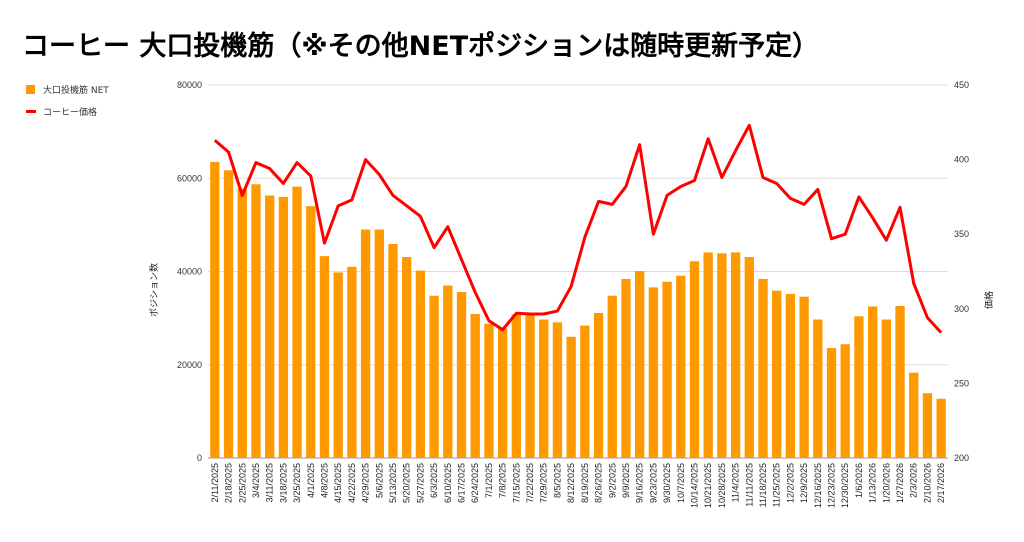 This screenshot has height=542, width=1024. Describe the element at coordinates (667, 483) in the screenshot. I see `x-tick-label: 9/30/2025` at that location.